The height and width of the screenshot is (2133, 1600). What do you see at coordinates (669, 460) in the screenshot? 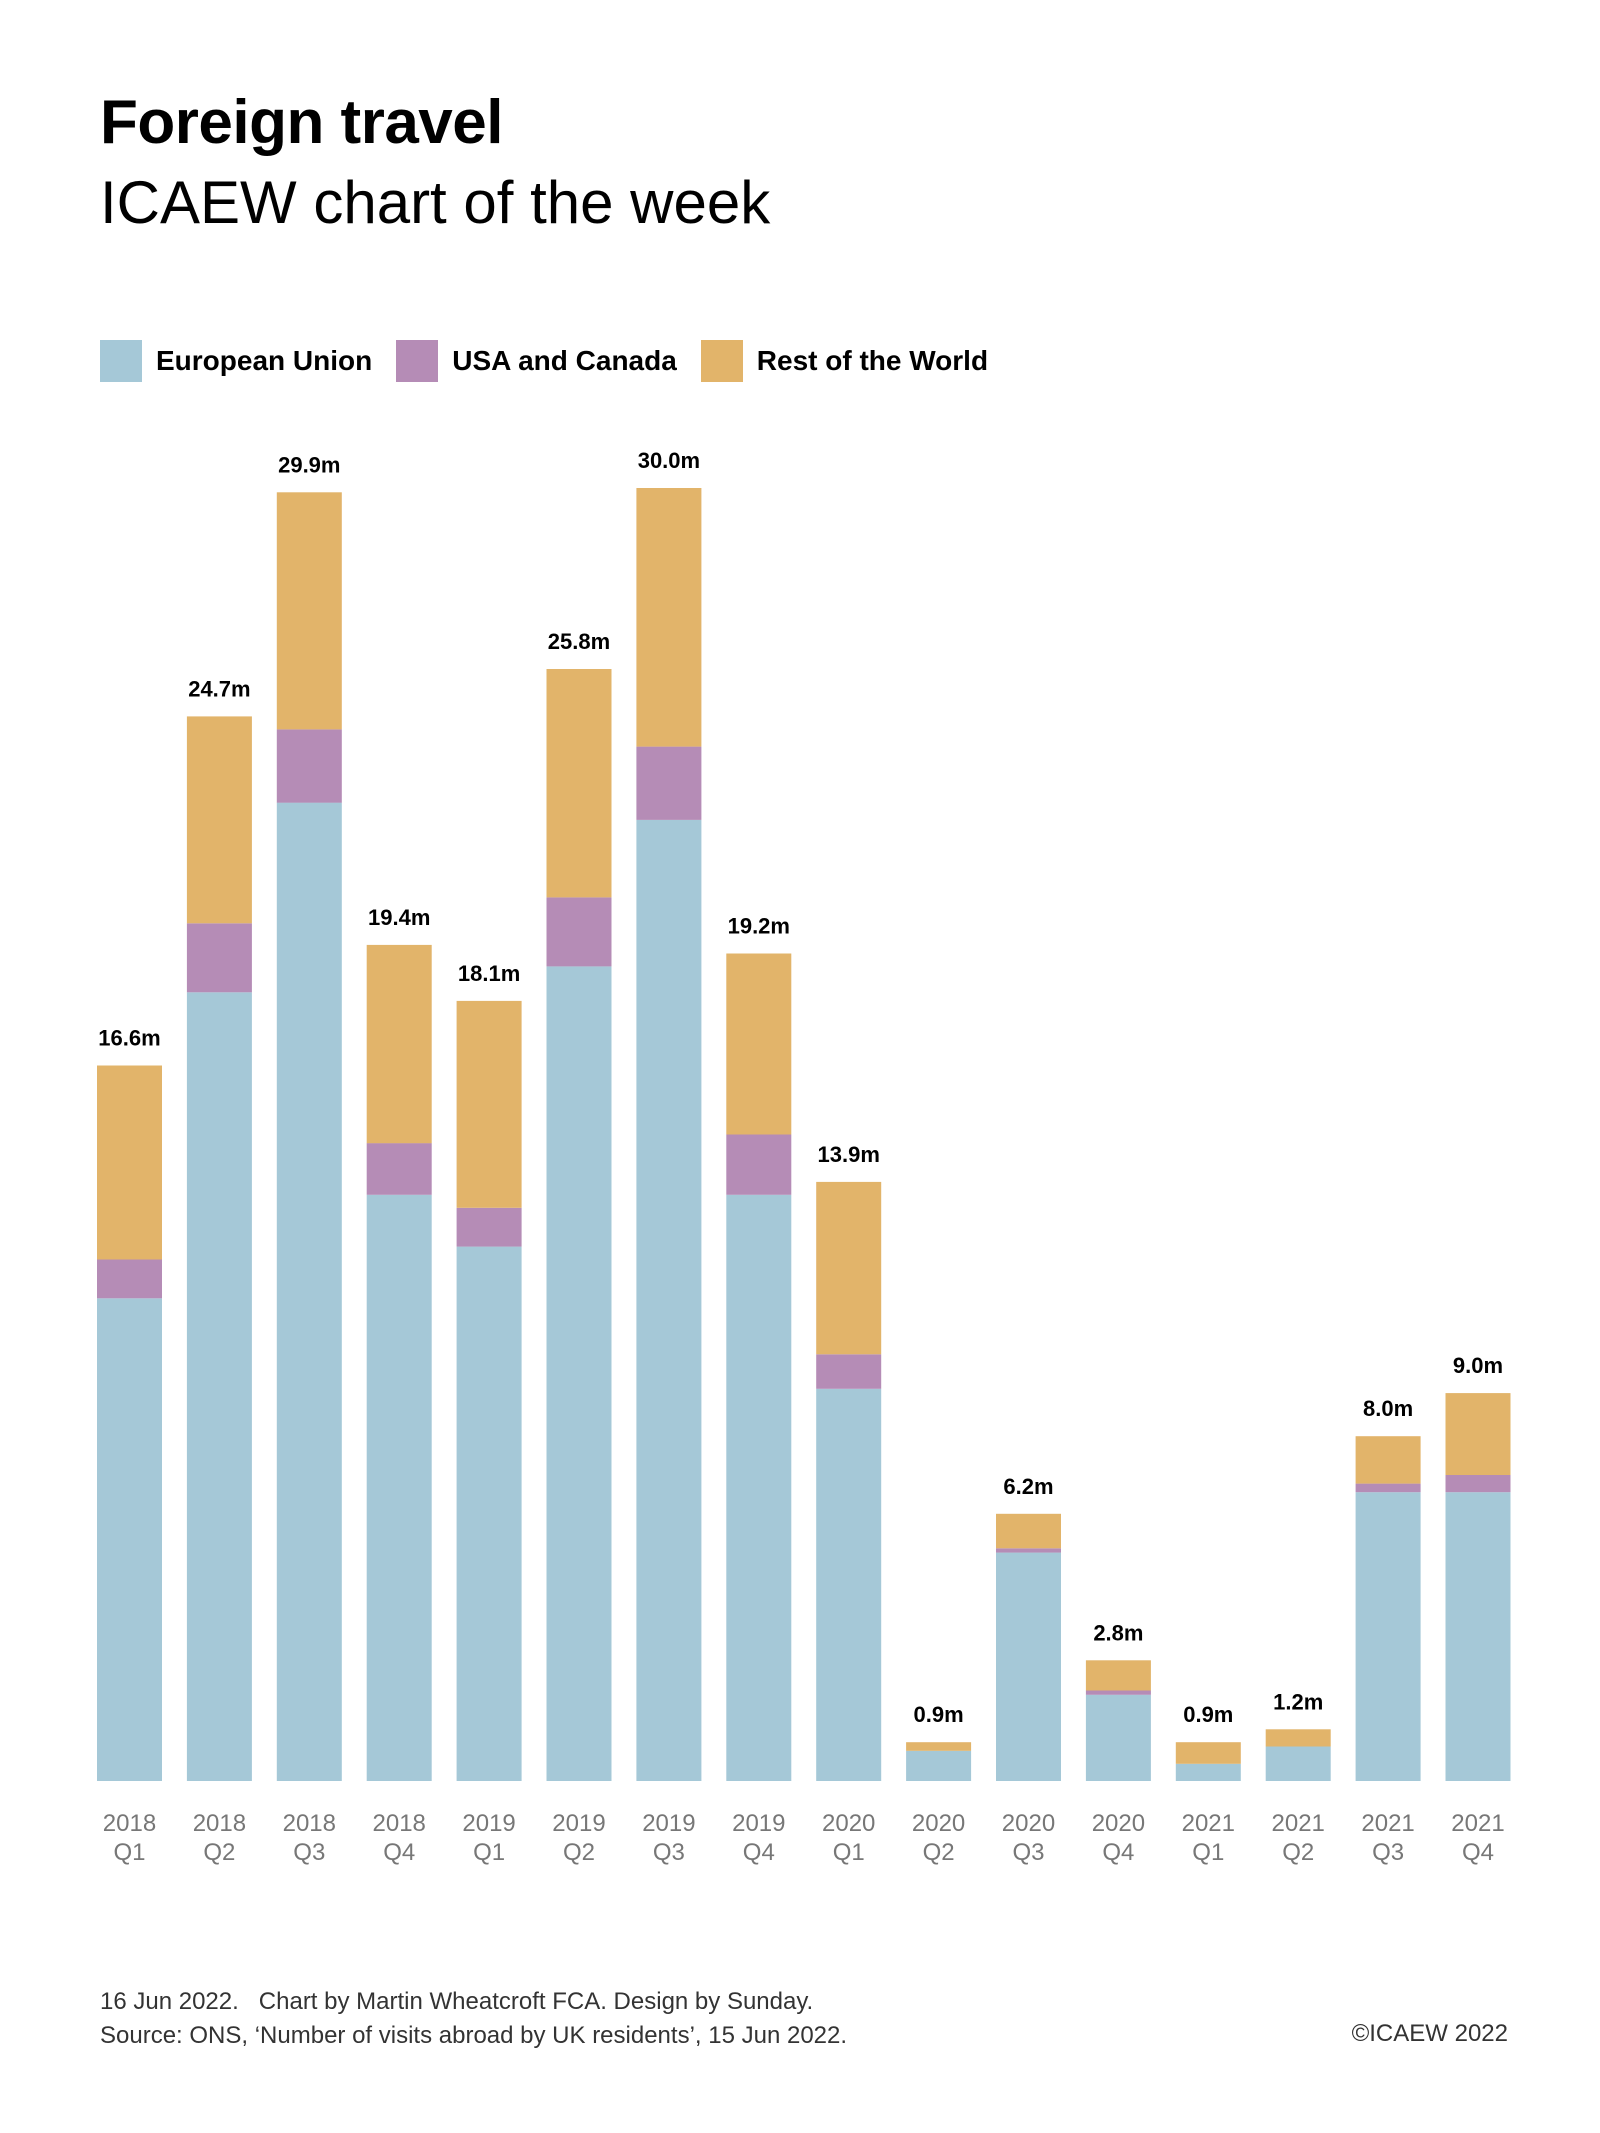
I see `total-label: 30.0m` at bounding box center [669, 460].